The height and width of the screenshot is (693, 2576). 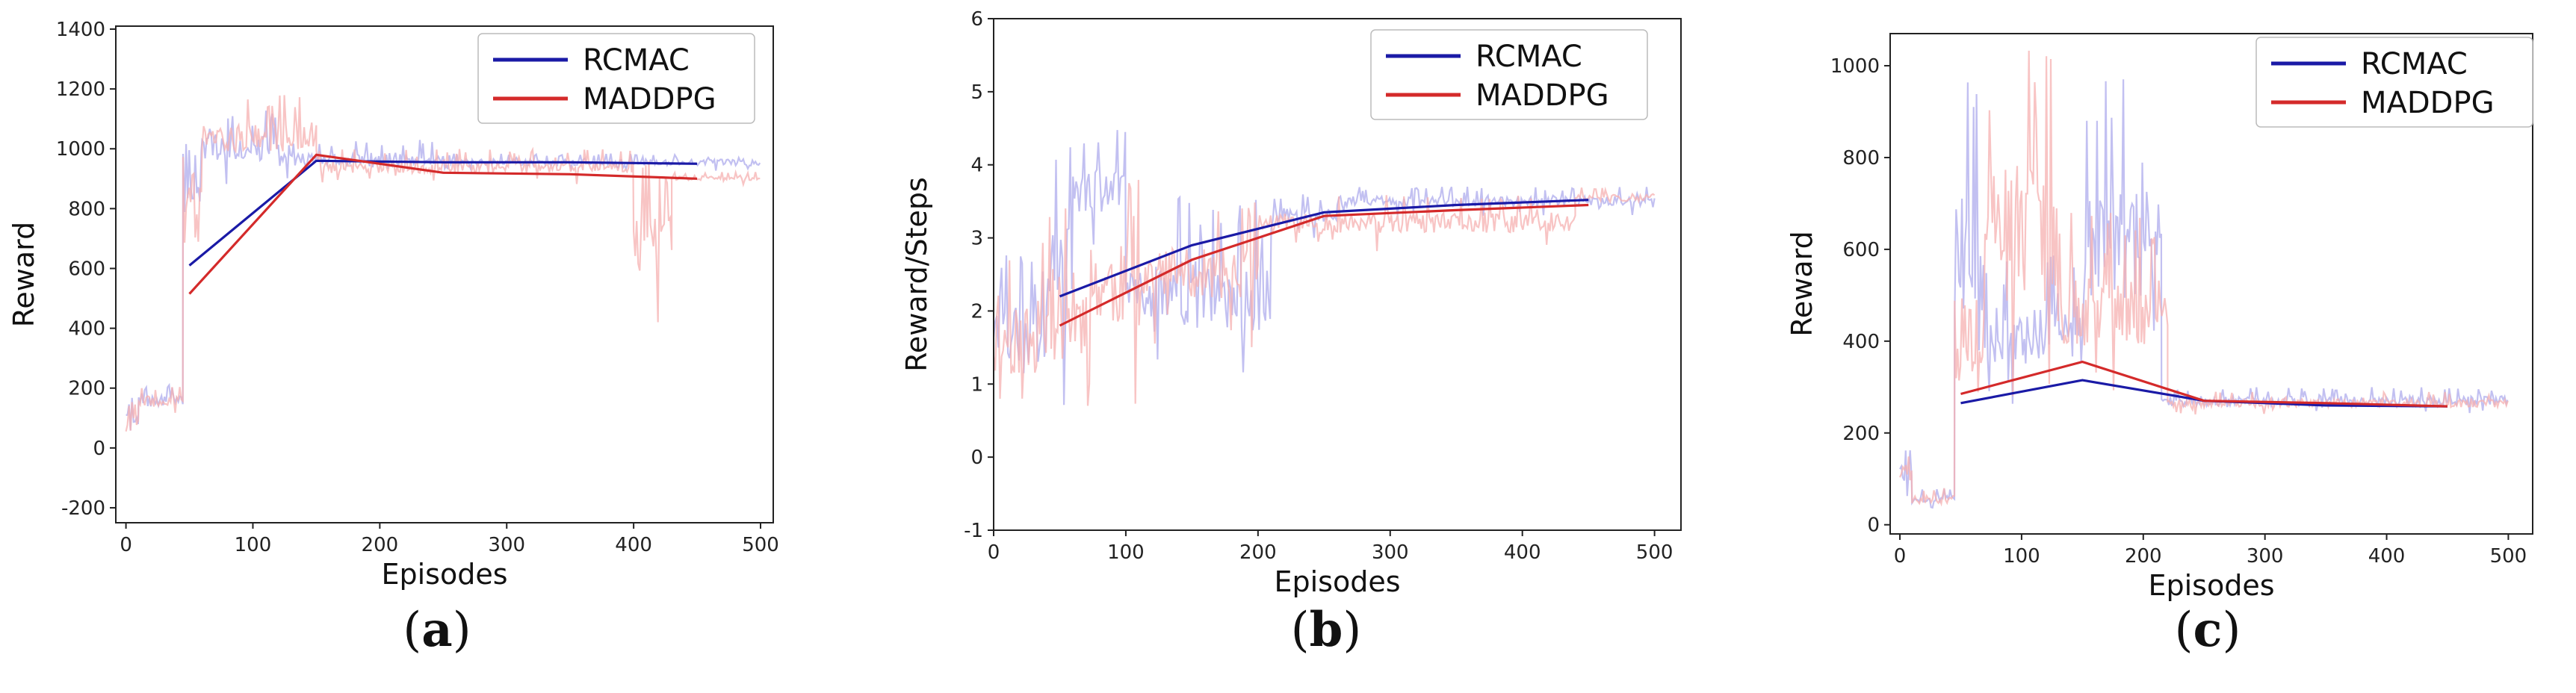 I want to click on panel-label: (c), so click(x=2208, y=630).